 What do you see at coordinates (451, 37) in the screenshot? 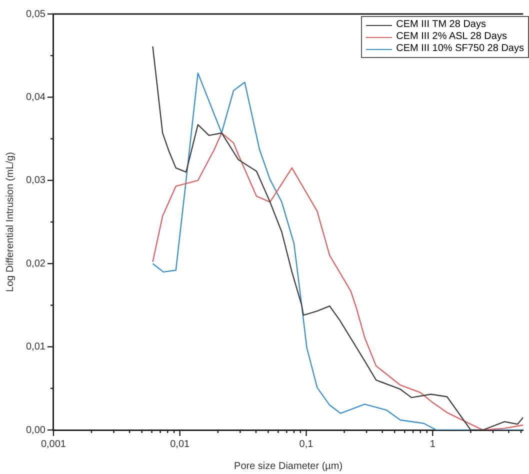
I see `legend-label: CEM III 2% ASL 28 Days` at bounding box center [451, 37].